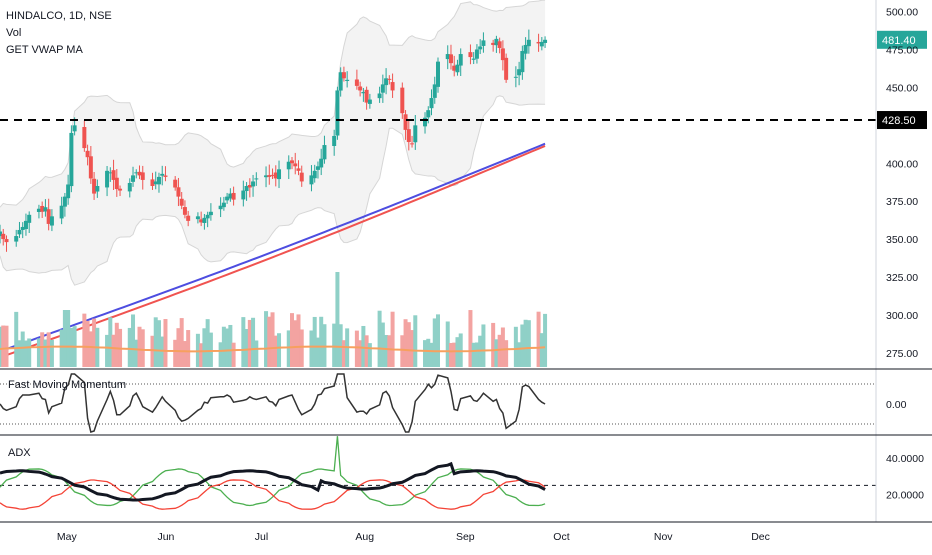 The width and height of the screenshot is (932, 555). Describe the element at coordinates (364, 537) in the screenshot. I see `time-tick-label: Aug` at that location.